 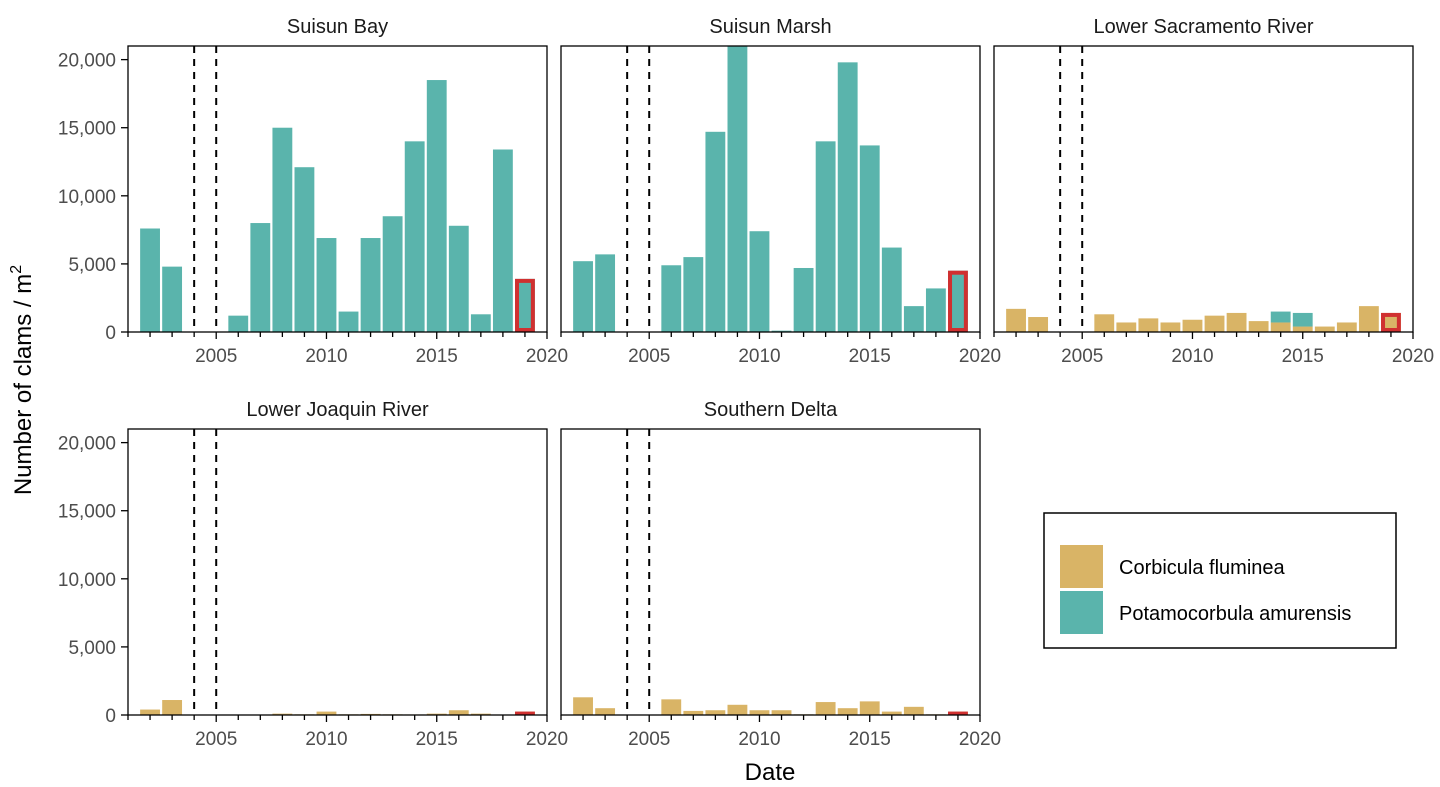 I want to click on facet-panel-4: Southern Delta 2005 2010 2015 2020, so click(x=780, y=574).